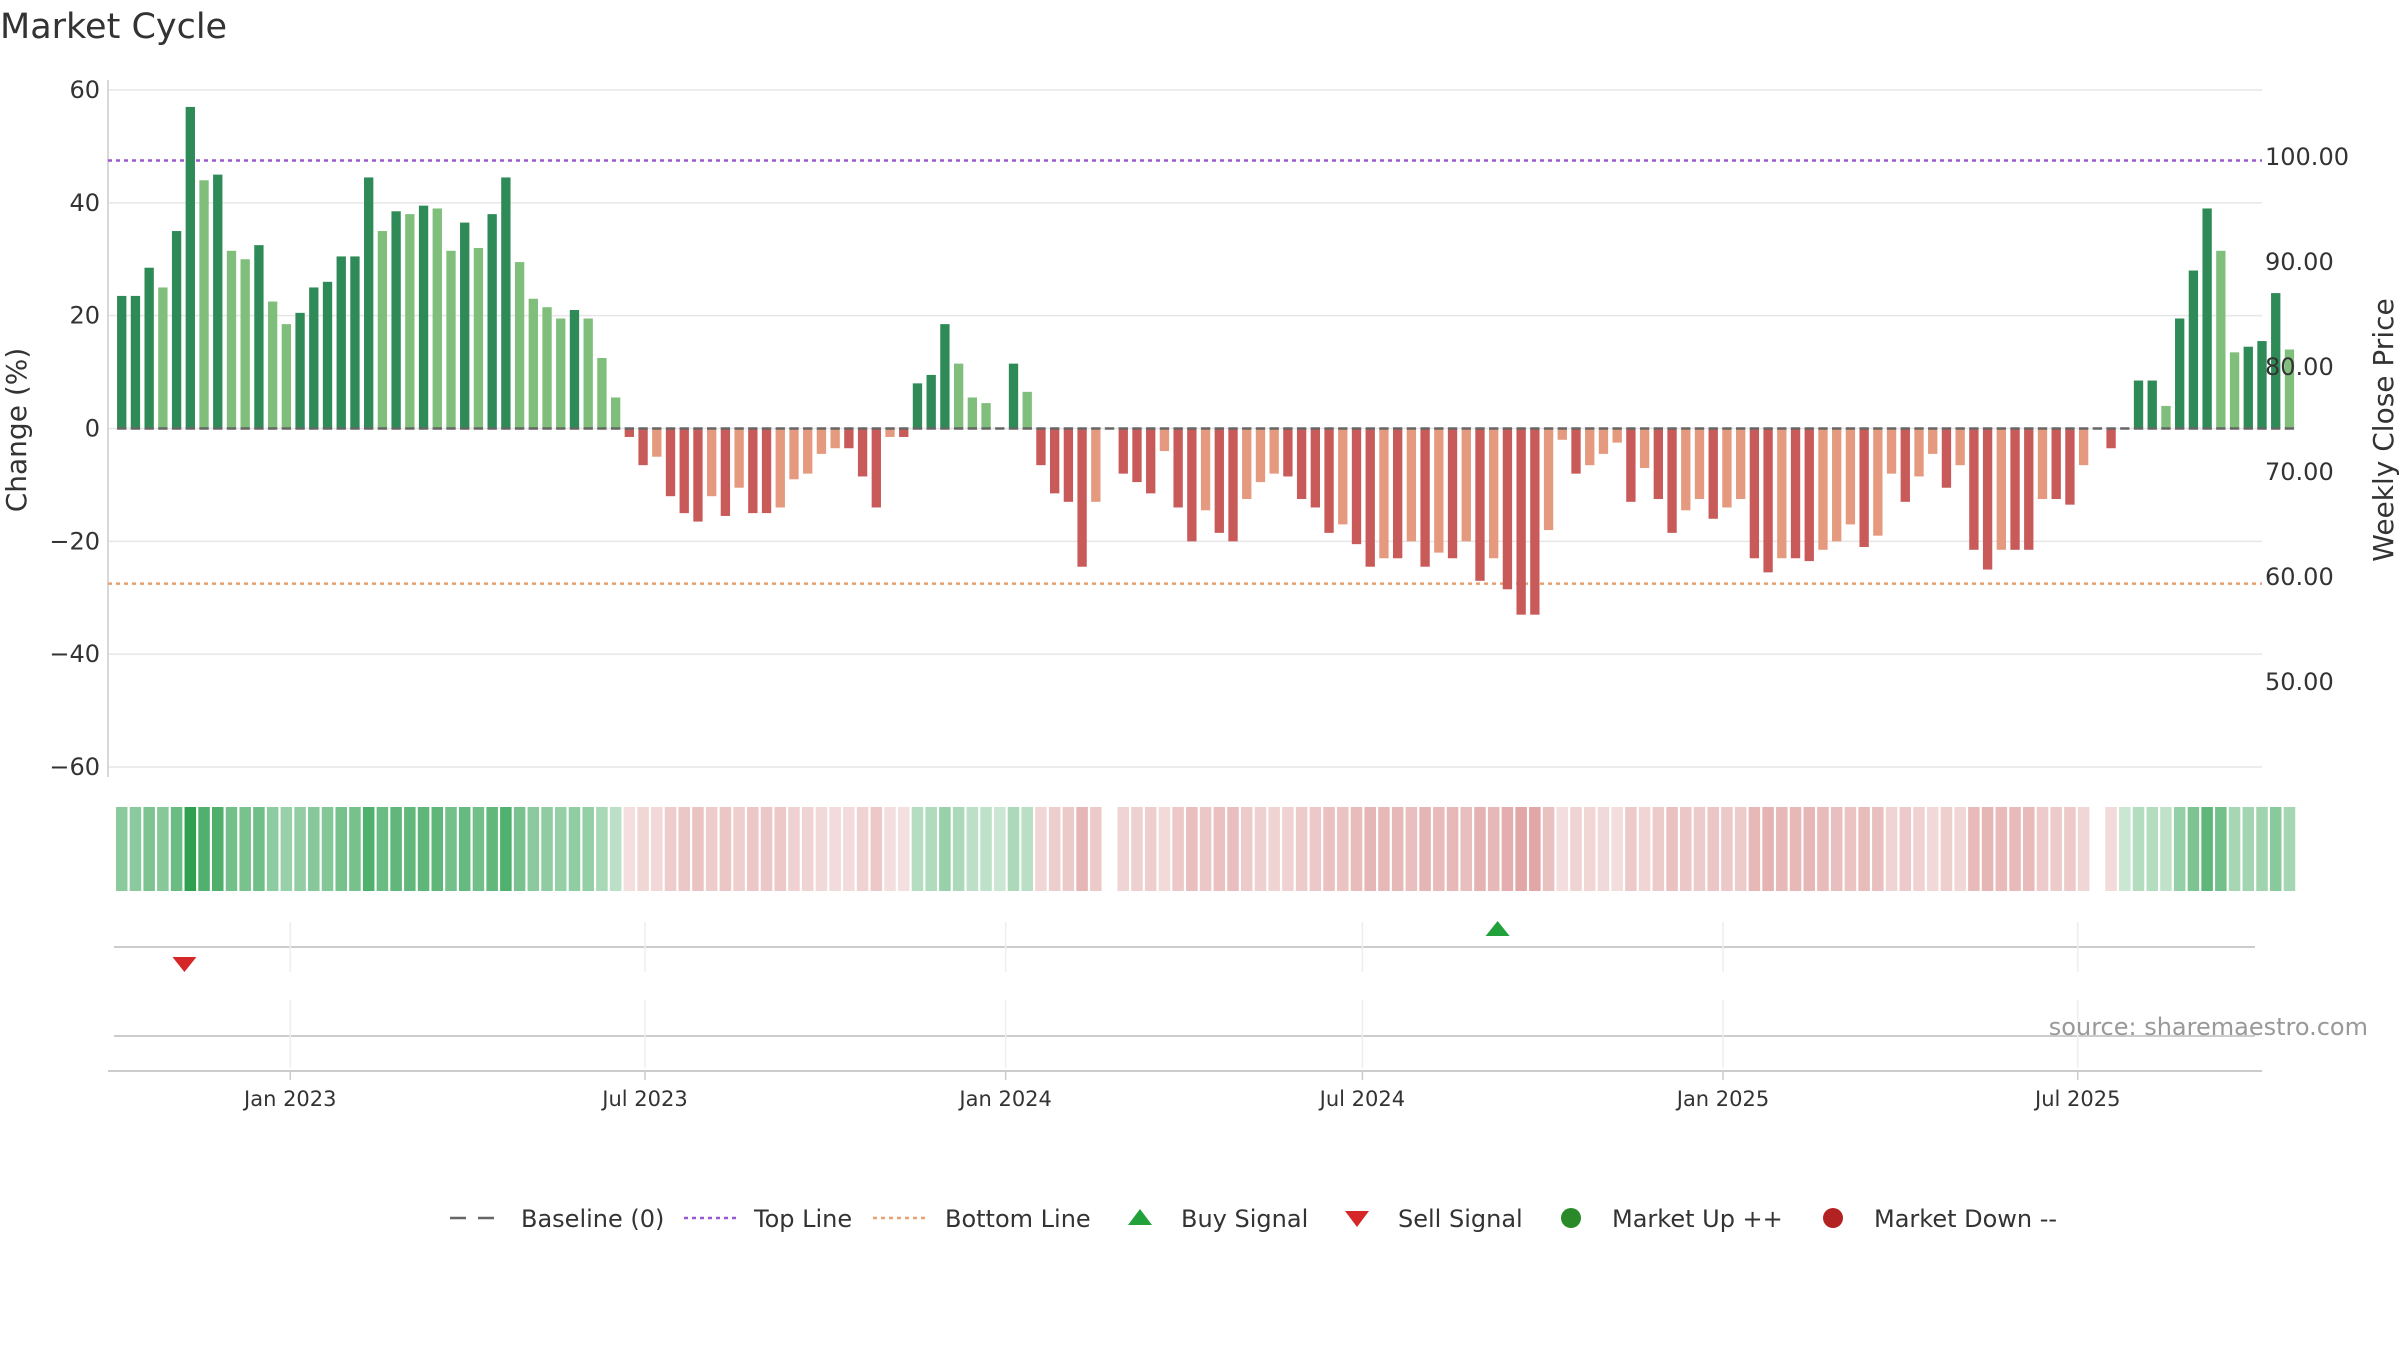 This screenshot has width=2400, height=1350. I want to click on legend-label: Market Down --, so click(1965, 1219).